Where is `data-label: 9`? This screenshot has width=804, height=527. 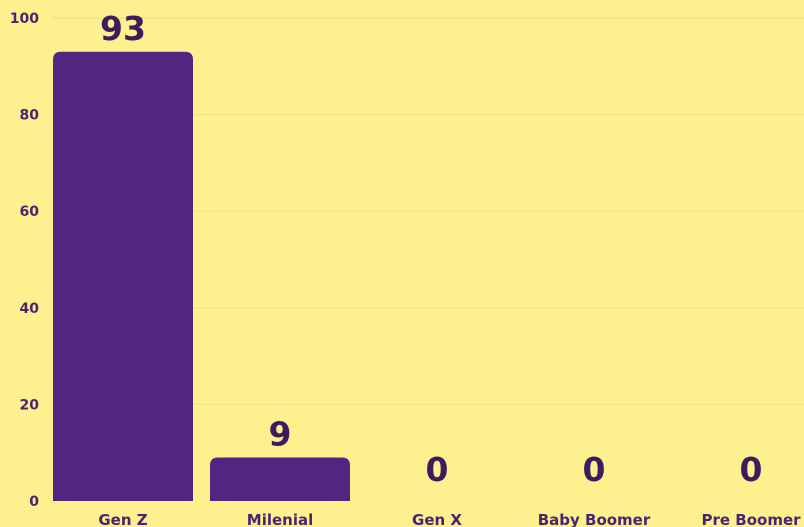
data-label: 9 is located at coordinates (280, 434).